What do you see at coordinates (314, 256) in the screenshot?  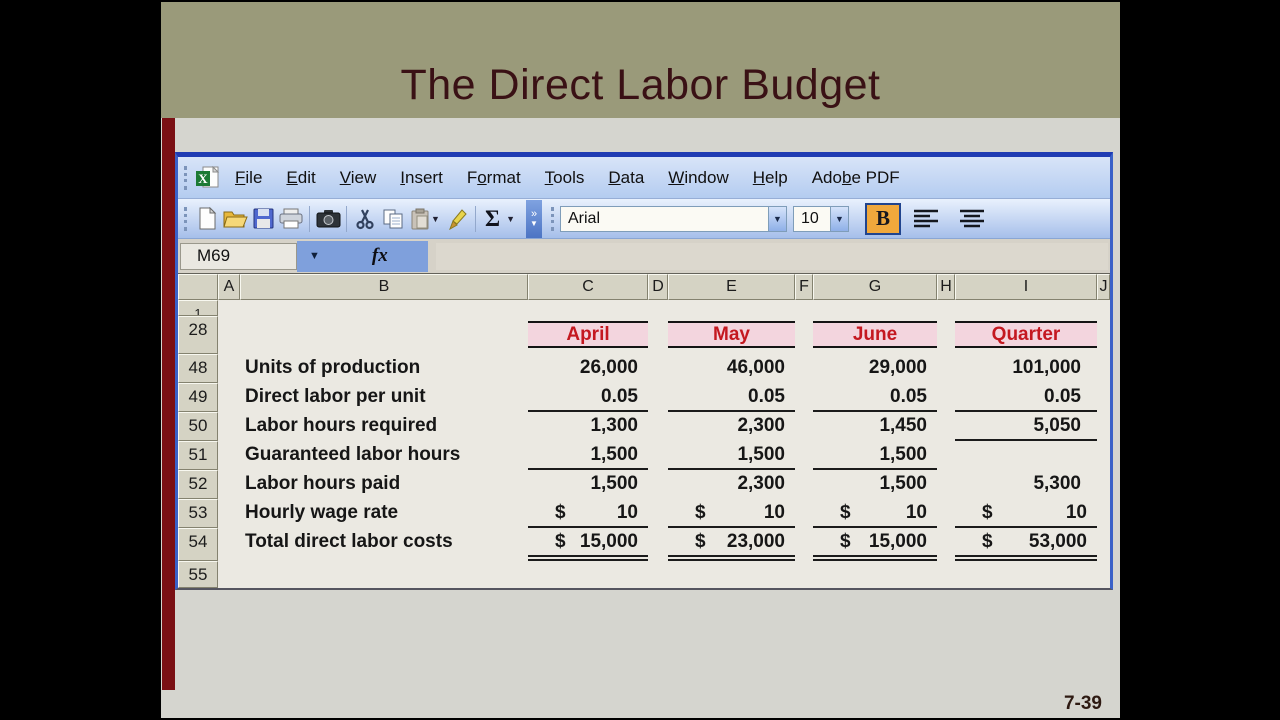 I see `name-box-dropdown-arrow: ▼` at bounding box center [314, 256].